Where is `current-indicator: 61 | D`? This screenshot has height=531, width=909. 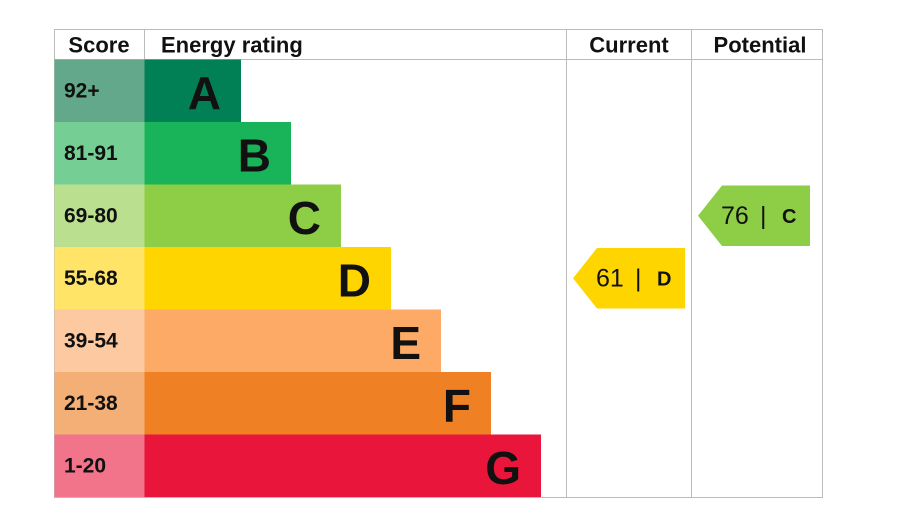 current-indicator: 61 | D is located at coordinates (629, 278).